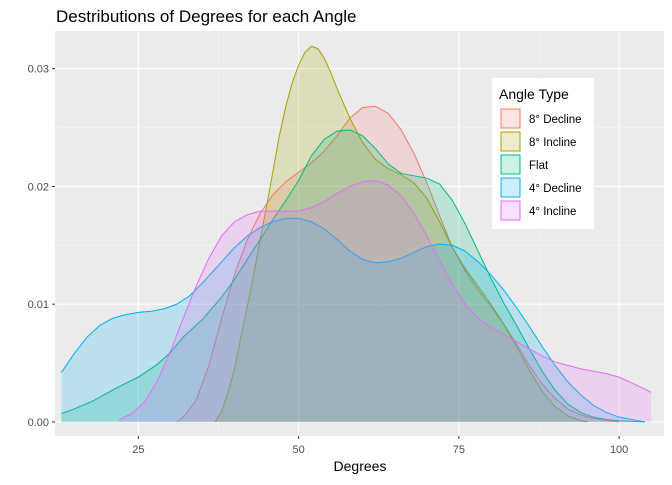  What do you see at coordinates (555, 189) in the screenshot?
I see `legend-label: 4° Decline` at bounding box center [555, 189].